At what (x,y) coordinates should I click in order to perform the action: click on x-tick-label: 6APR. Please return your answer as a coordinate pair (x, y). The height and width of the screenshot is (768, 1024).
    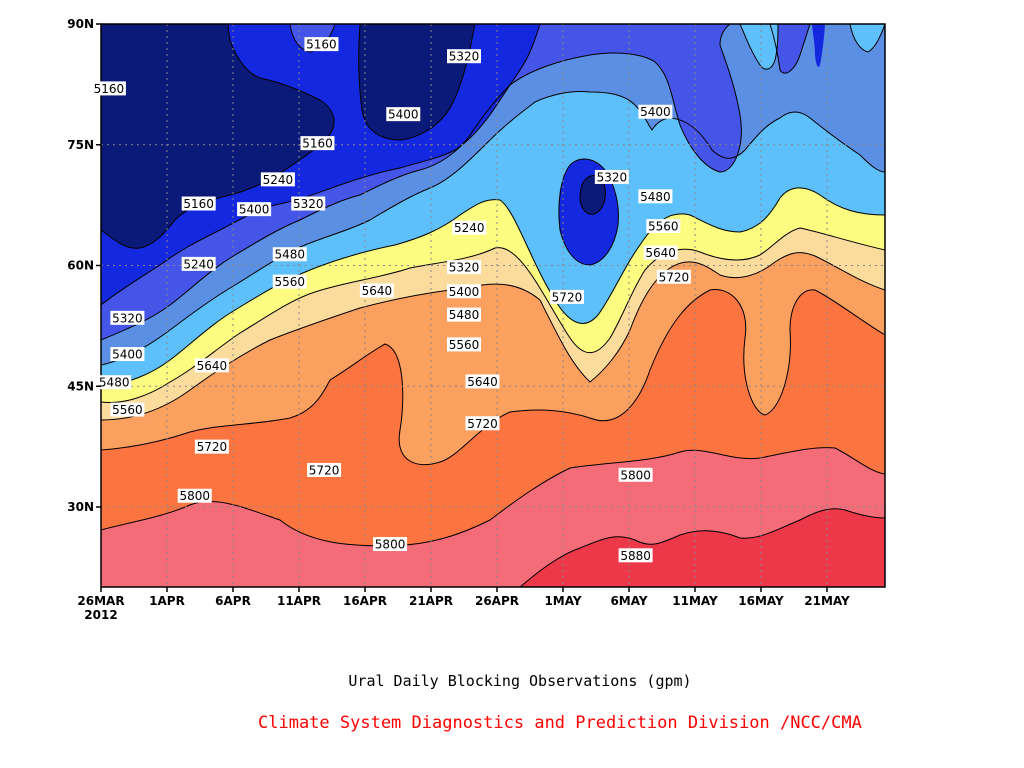
    Looking at the image, I should click on (233, 601).